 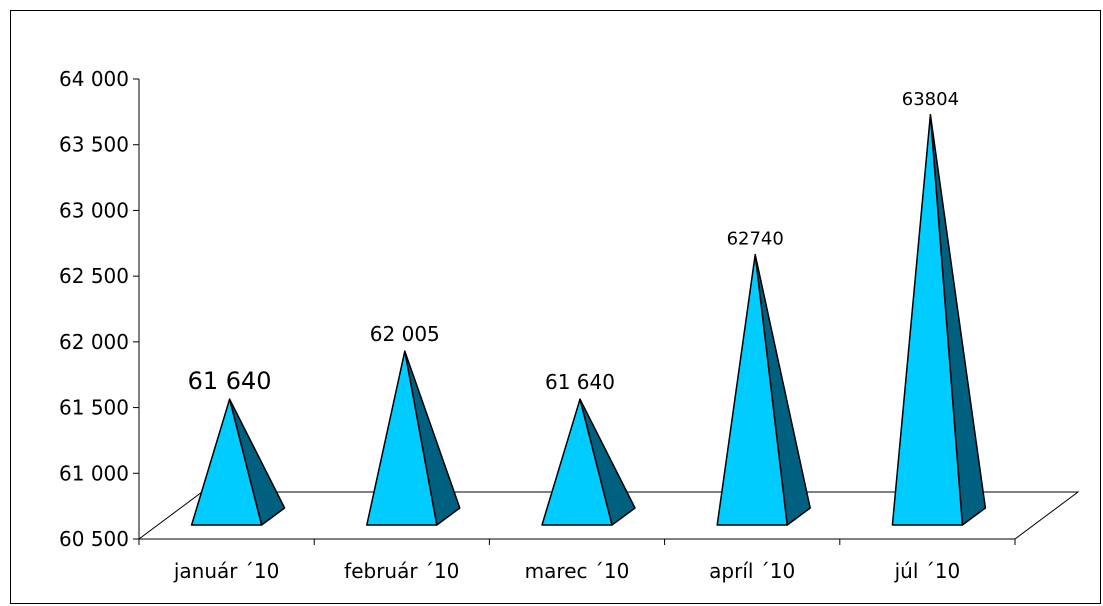 What do you see at coordinates (927, 571) in the screenshot?
I see `x-category-label: júl ´10` at bounding box center [927, 571].